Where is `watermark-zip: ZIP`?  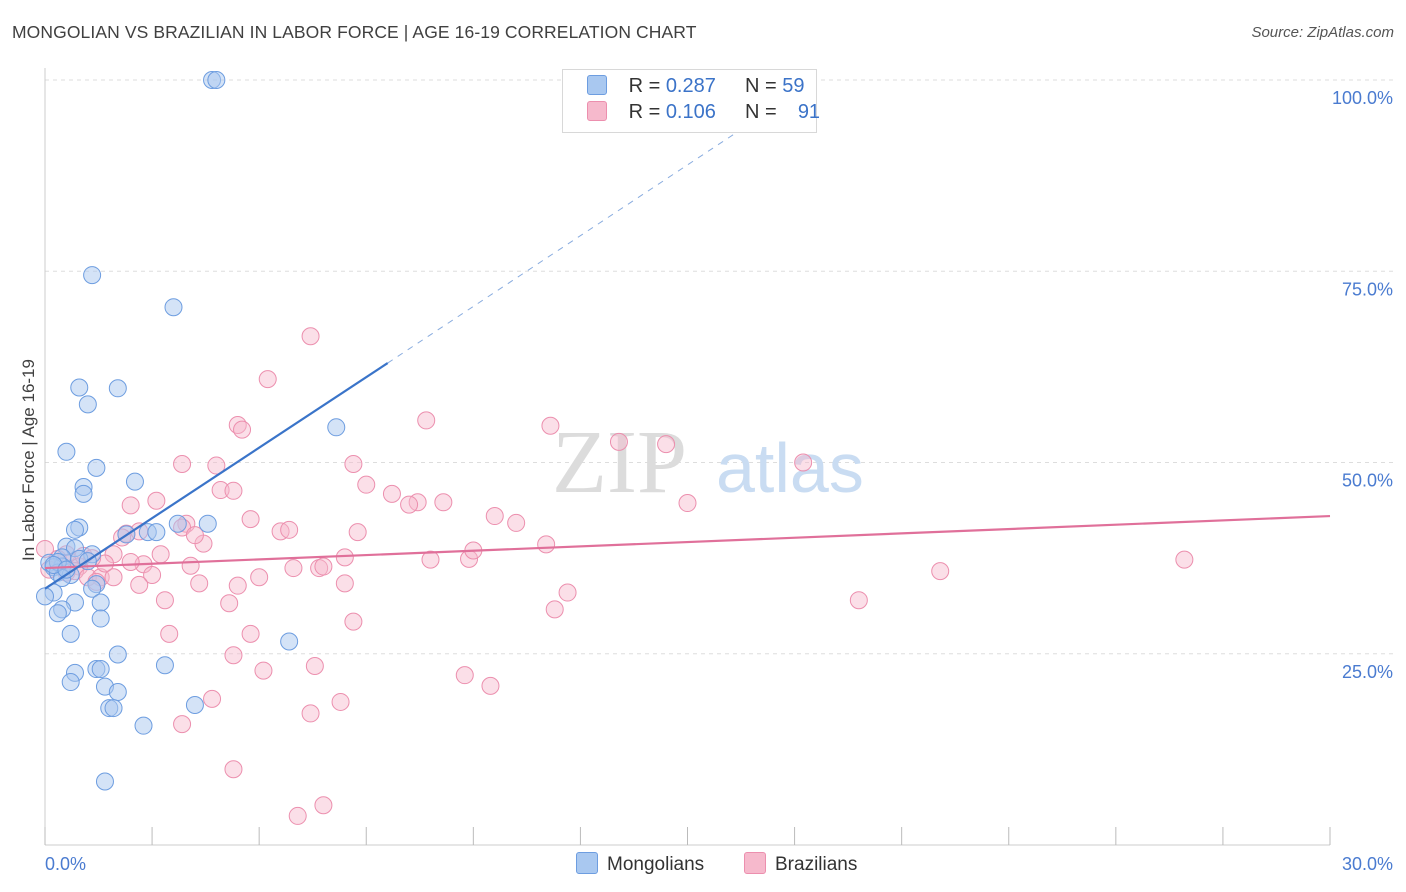
watermark-zip: ZIP is located at coordinates (619, 462).